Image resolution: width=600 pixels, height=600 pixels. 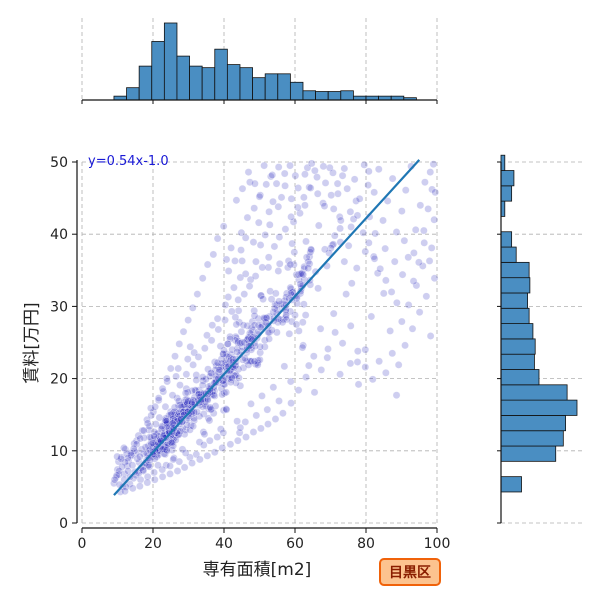 I want to click on y-tick-label: 40, so click(x=59, y=235).